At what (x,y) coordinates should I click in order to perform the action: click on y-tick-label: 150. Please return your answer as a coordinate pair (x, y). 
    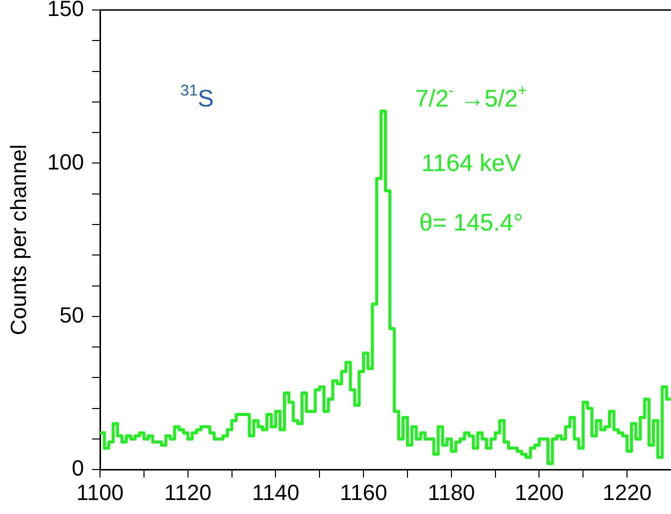
    Looking at the image, I should click on (65, 11).